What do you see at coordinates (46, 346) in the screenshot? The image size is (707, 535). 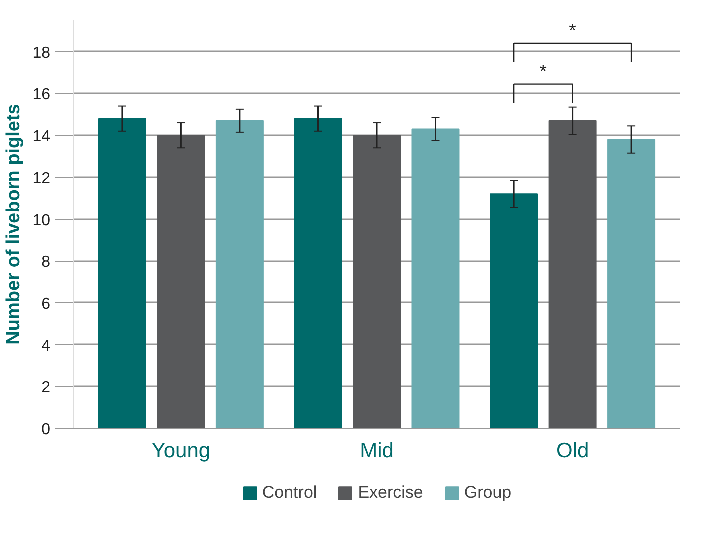 I see `y-tick-label: 4` at bounding box center [46, 346].